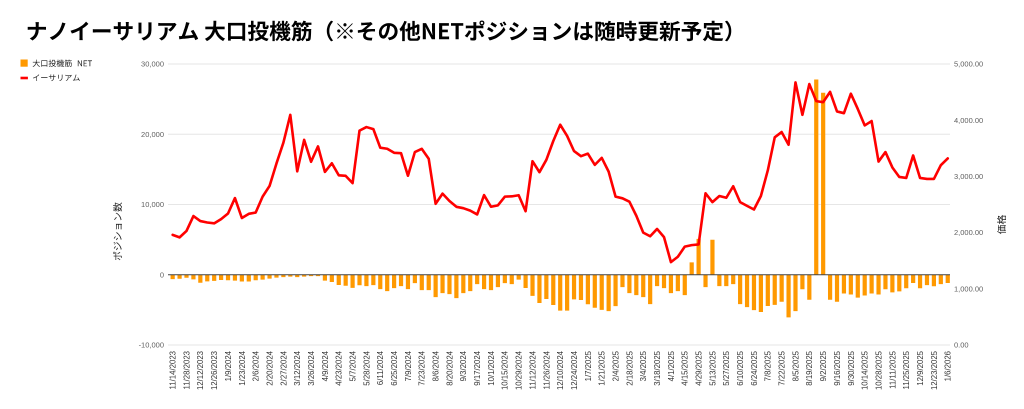  Describe the element at coordinates (283, 367) in the screenshot. I see `svg-text: 2/27/2024` at that location.